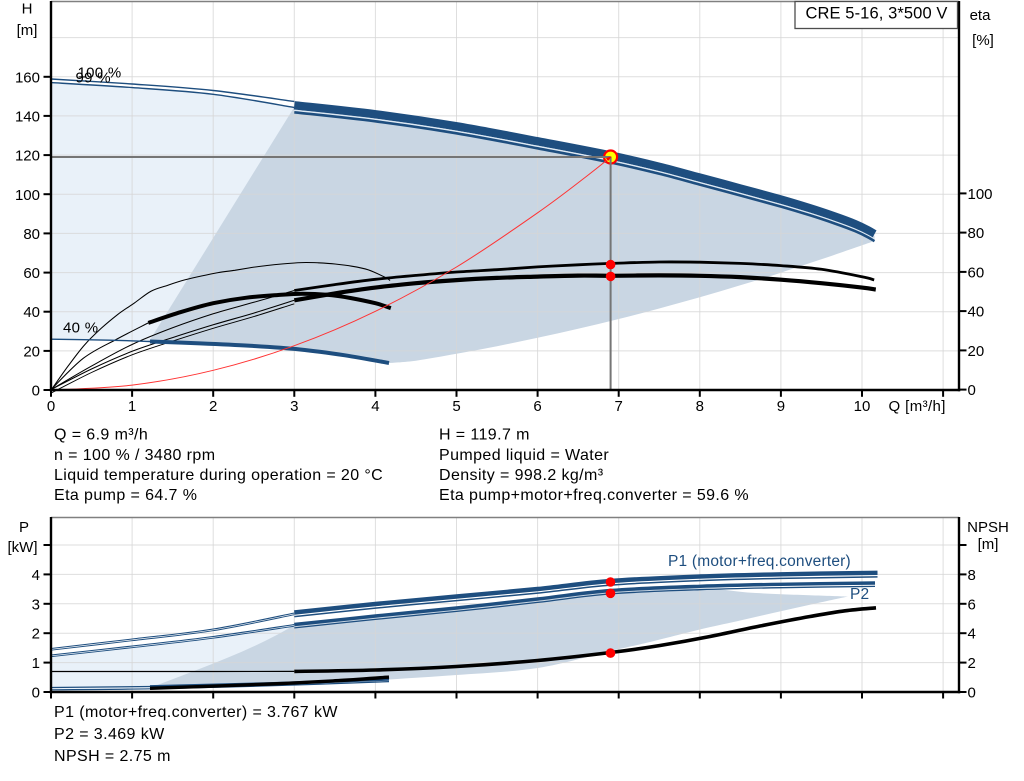 The image size is (1024, 781). What do you see at coordinates (24, 527) in the screenshot?
I see `svg-text: P` at bounding box center [24, 527].